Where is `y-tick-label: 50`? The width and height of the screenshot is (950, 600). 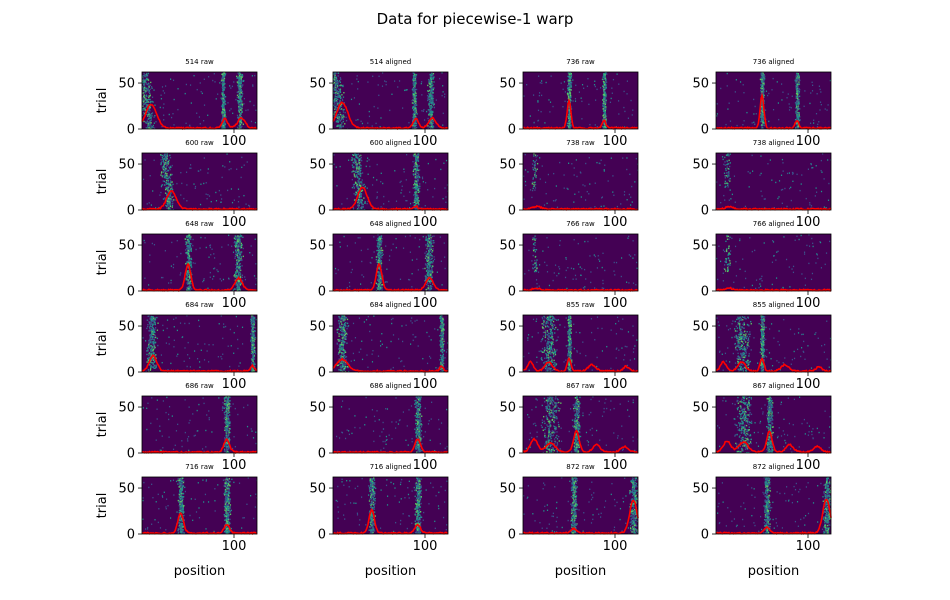 y-tick-label: 50 is located at coordinates (126, 165).